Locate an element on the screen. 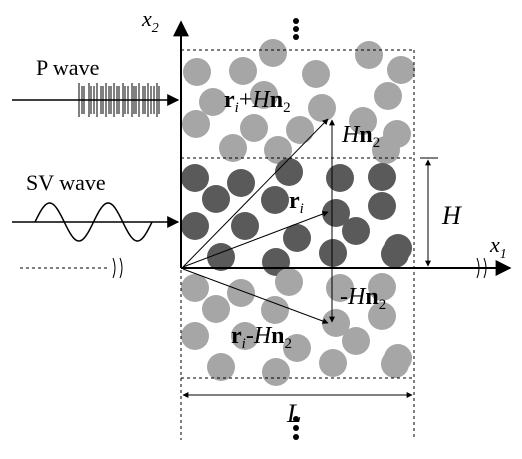 The width and height of the screenshot is (522, 459). ellipsis-top is located at coordinates (296, 29).